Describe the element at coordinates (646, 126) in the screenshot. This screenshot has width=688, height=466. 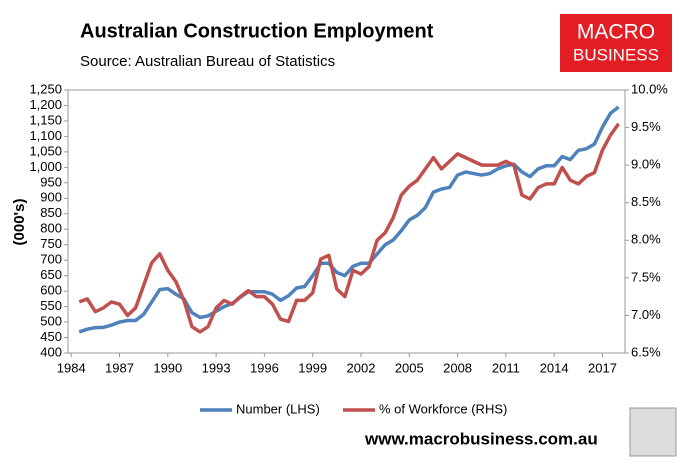
I see `y2-tick-label: 9.5%` at that location.